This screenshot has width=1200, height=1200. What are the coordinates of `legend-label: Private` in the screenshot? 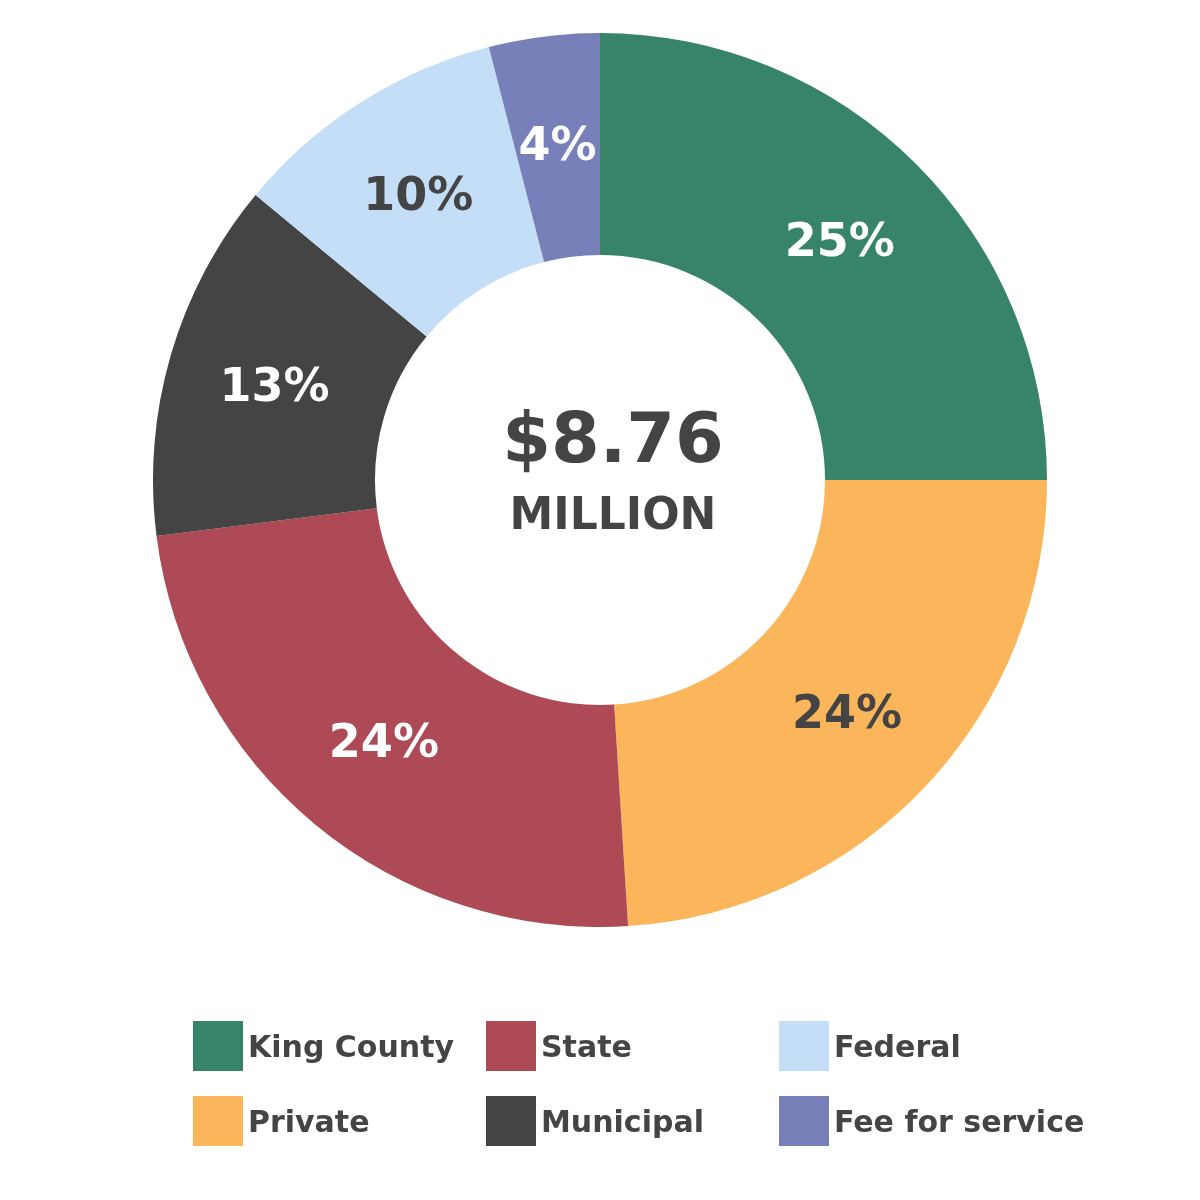 It's located at (309, 1121).